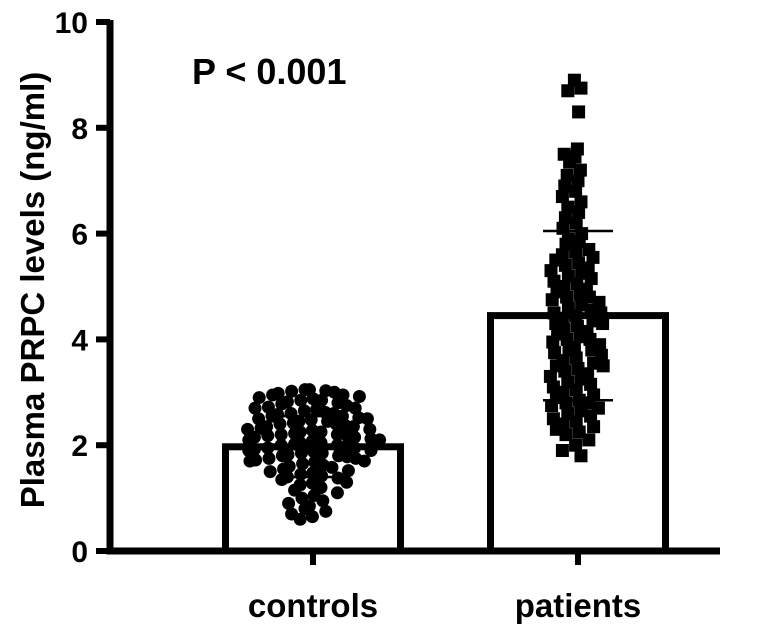  I want to click on y-tick-label: 4, so click(79, 340).